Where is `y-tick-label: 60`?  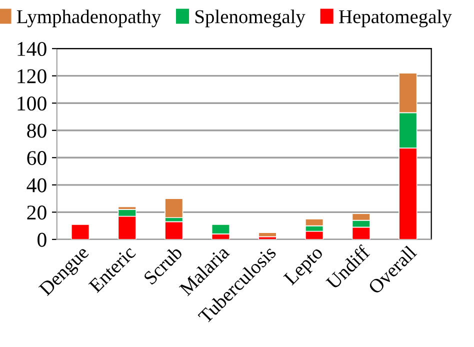
y-tick-label: 60 is located at coordinates (36, 158).